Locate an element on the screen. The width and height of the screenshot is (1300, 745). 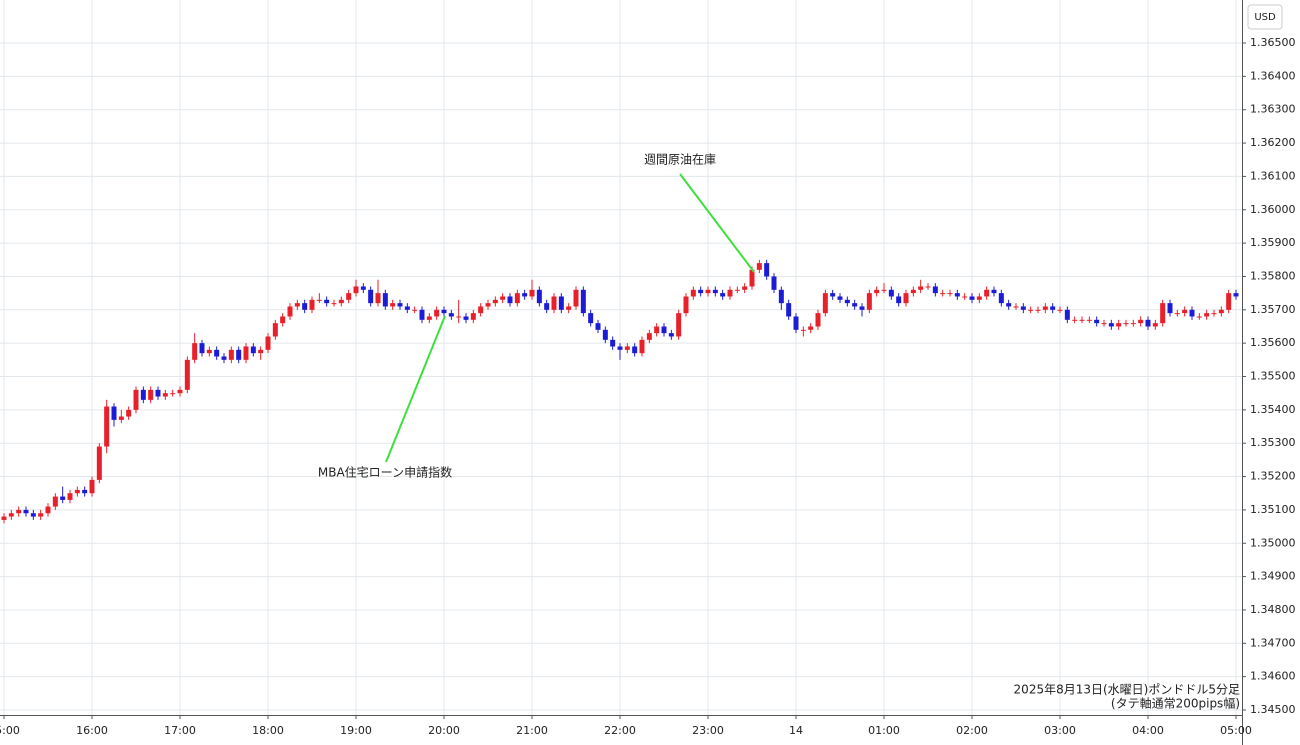
y-axis-panel is located at coordinates (1271, 372).